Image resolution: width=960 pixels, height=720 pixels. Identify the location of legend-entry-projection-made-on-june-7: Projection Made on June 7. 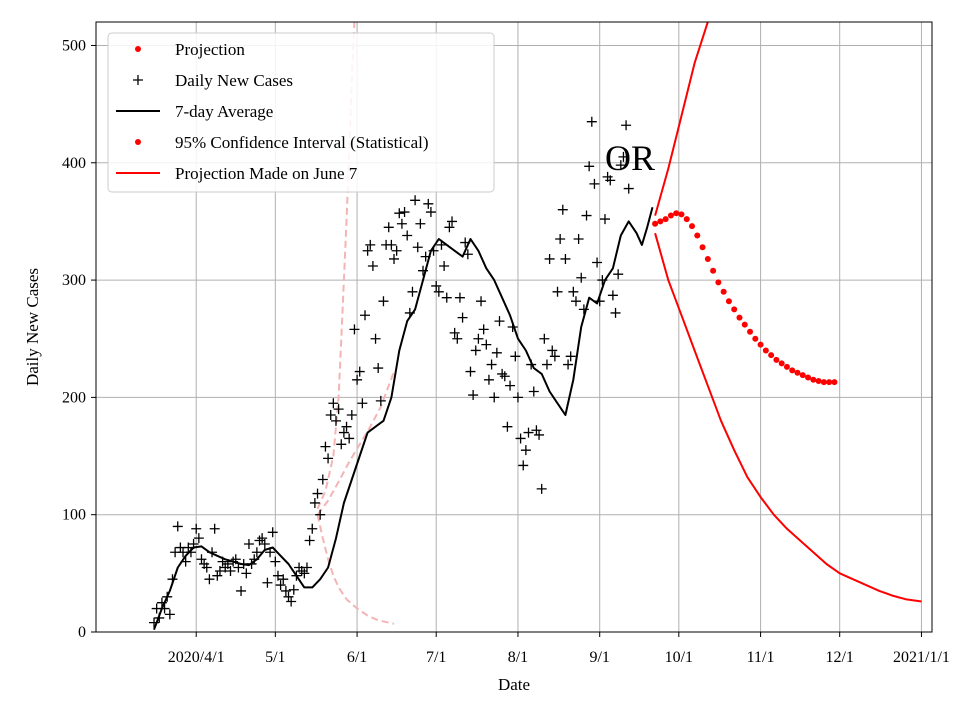
(237, 173).